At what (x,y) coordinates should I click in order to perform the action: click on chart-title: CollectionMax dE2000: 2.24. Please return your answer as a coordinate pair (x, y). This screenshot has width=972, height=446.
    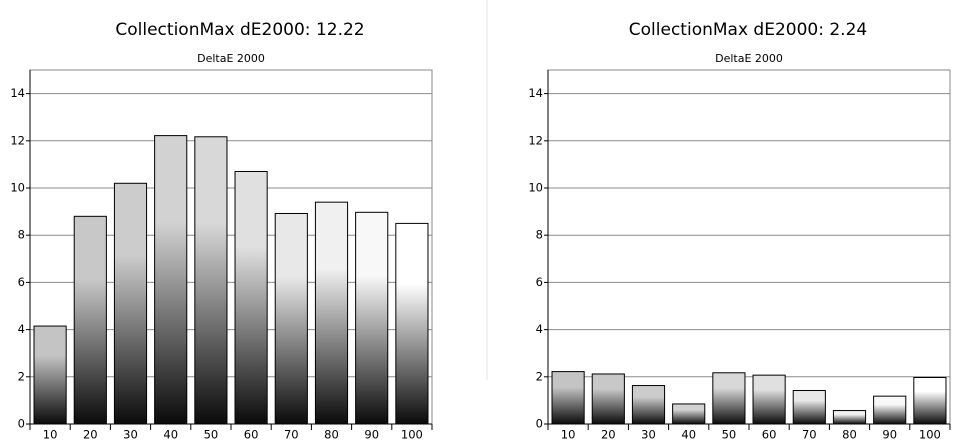
    Looking at the image, I should click on (748, 30).